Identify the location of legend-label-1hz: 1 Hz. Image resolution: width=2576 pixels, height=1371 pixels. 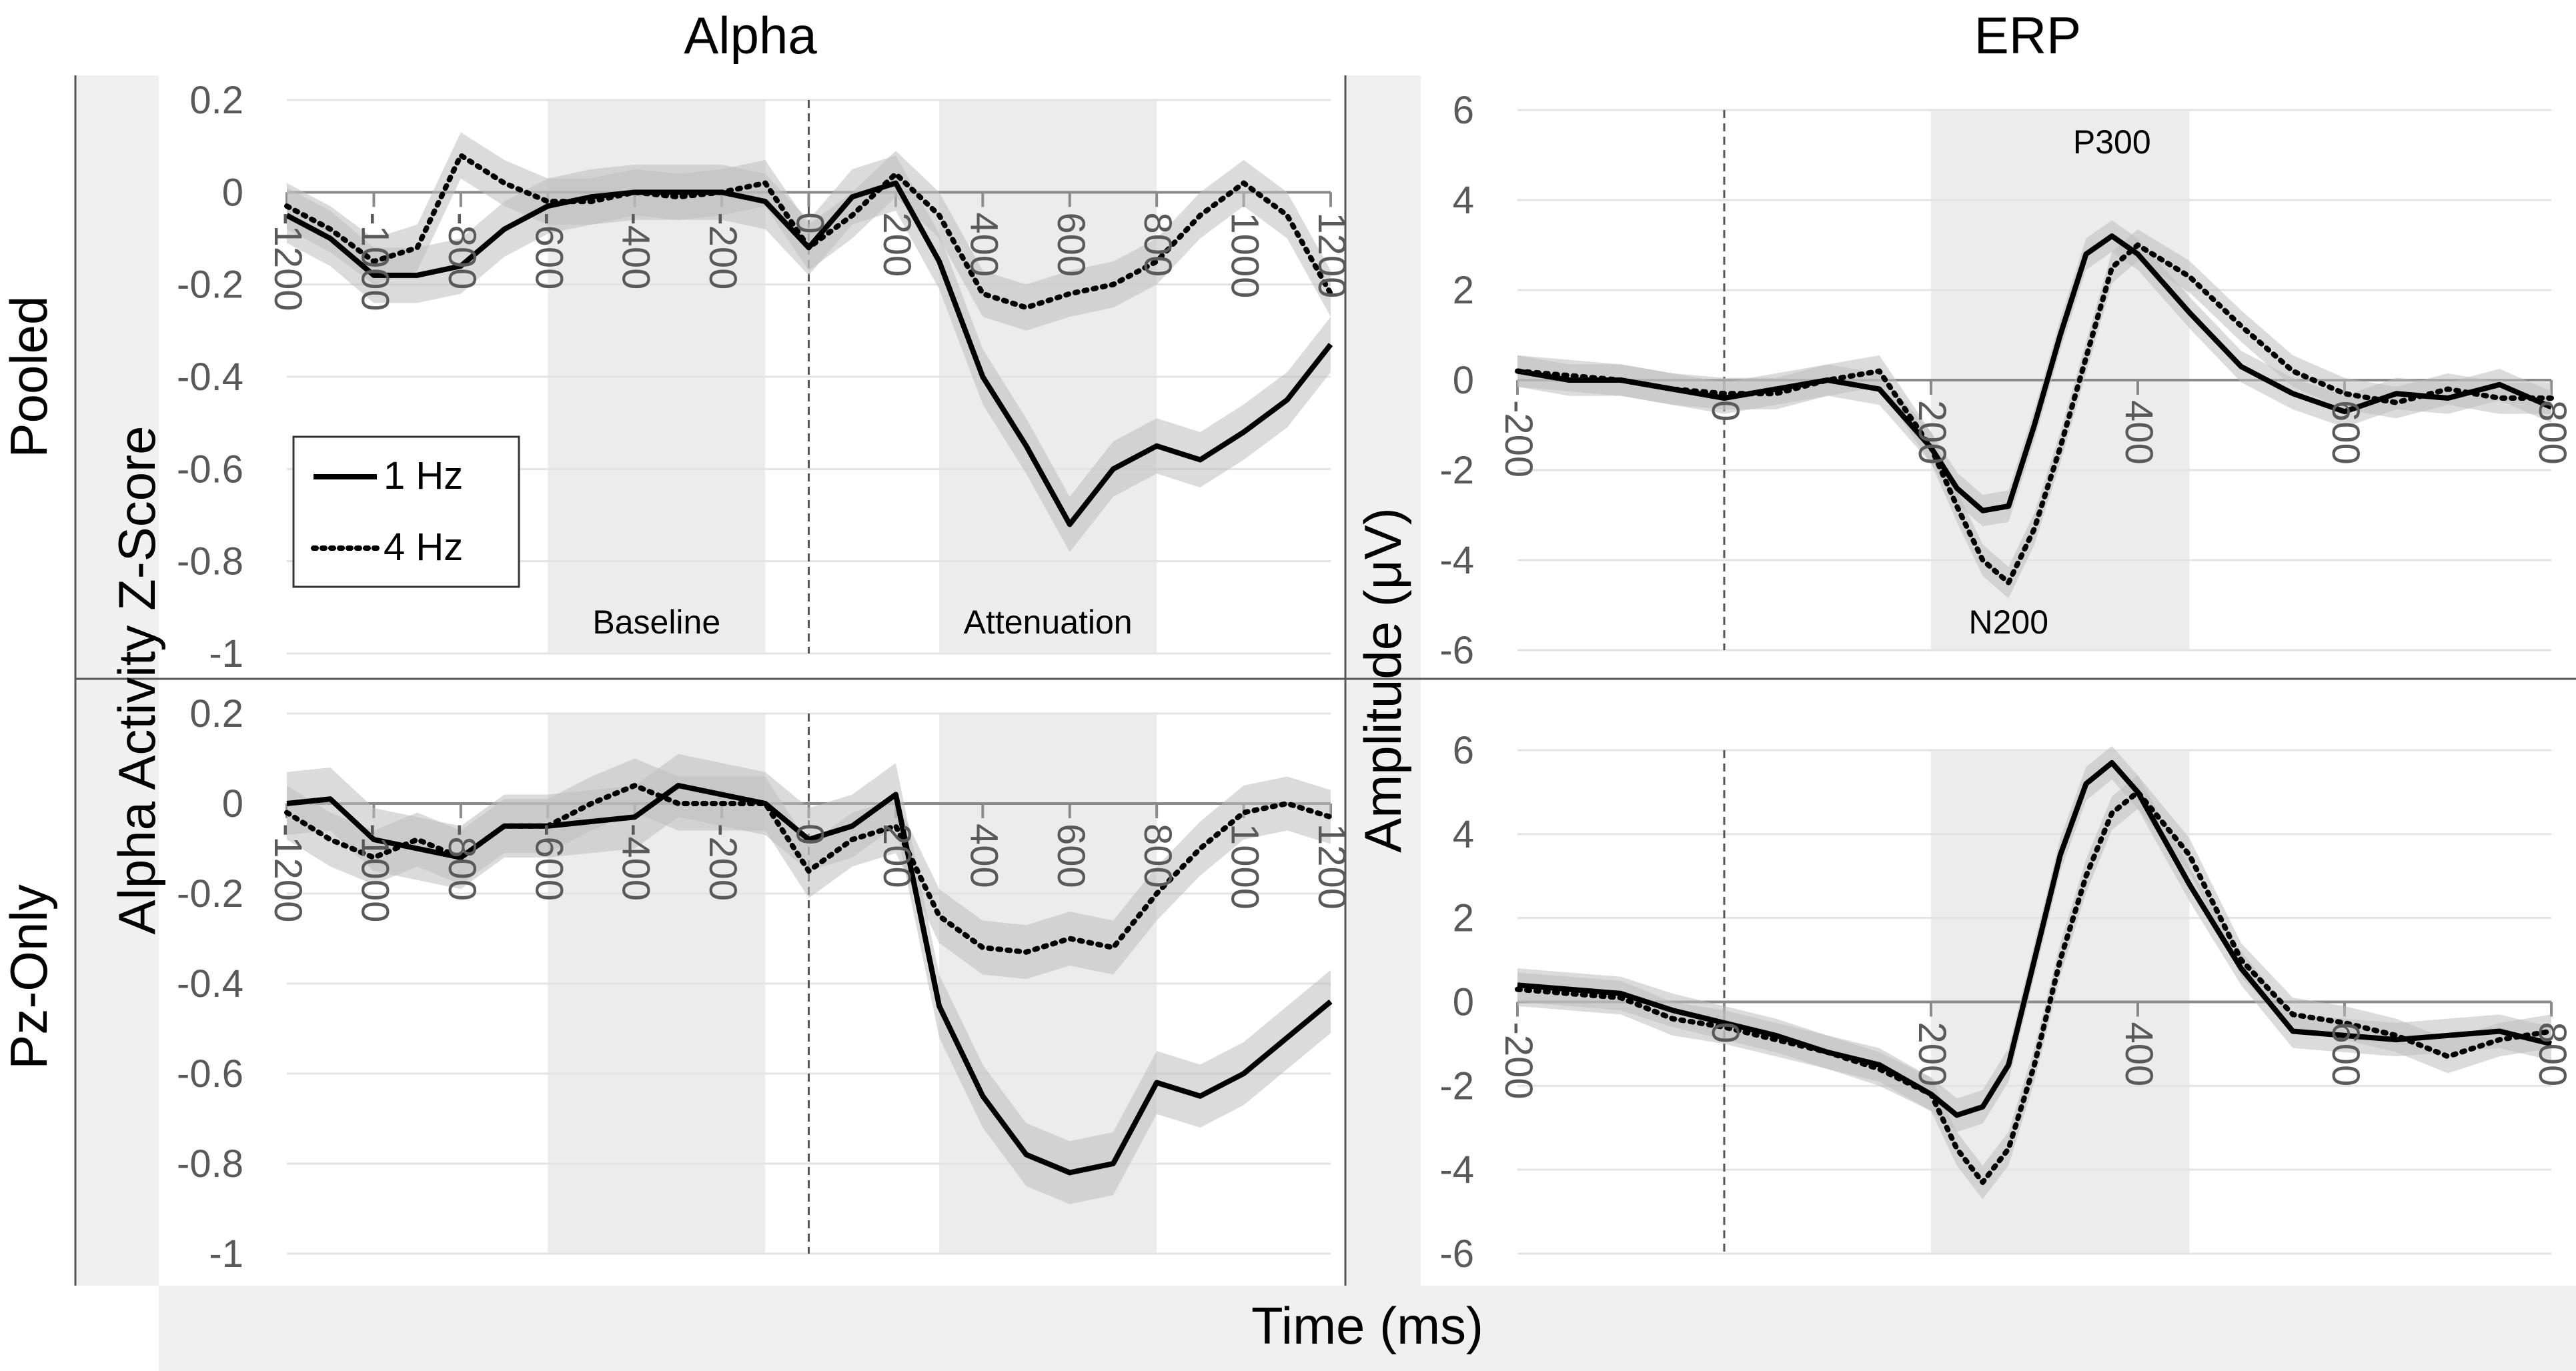
(423, 475).